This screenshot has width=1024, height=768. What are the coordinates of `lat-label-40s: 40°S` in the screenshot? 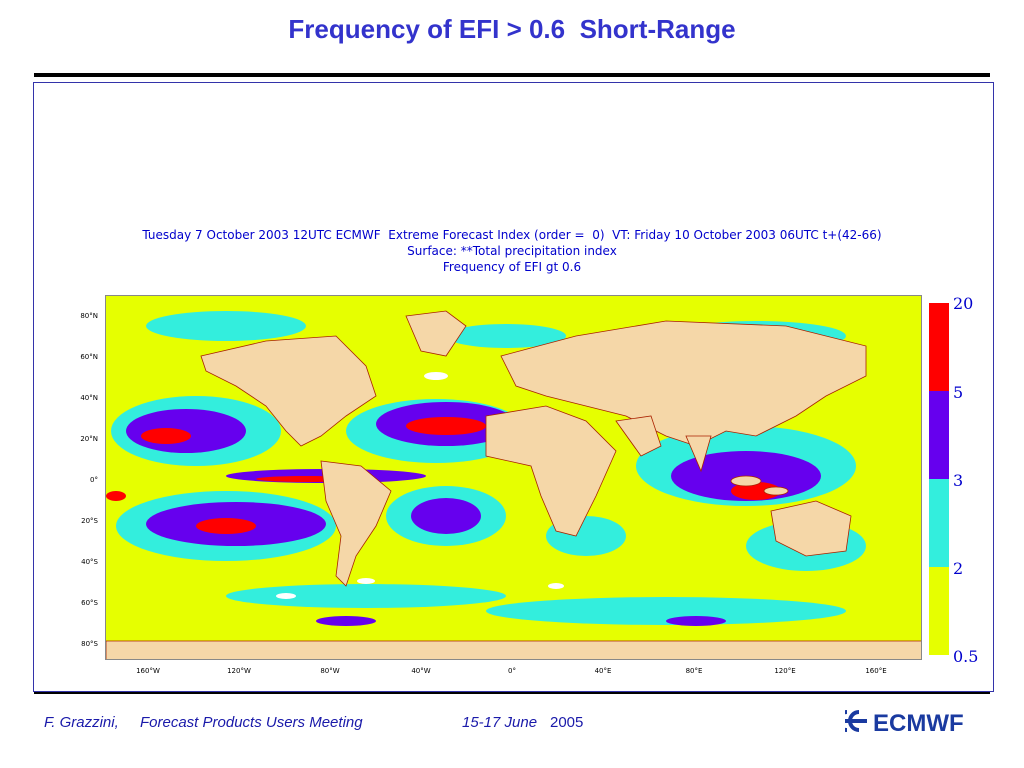 It's located at (89, 562).